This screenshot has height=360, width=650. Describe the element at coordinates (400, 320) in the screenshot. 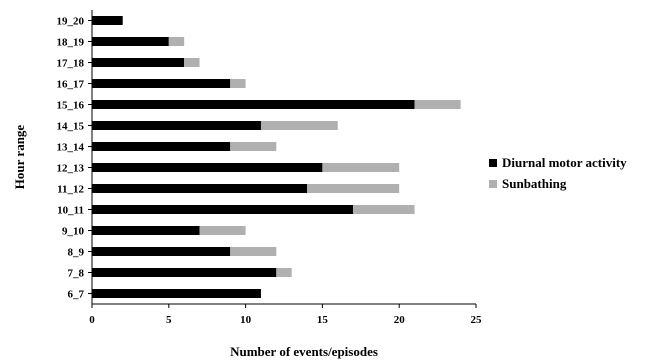

I see `x-tick-label: 20` at that location.